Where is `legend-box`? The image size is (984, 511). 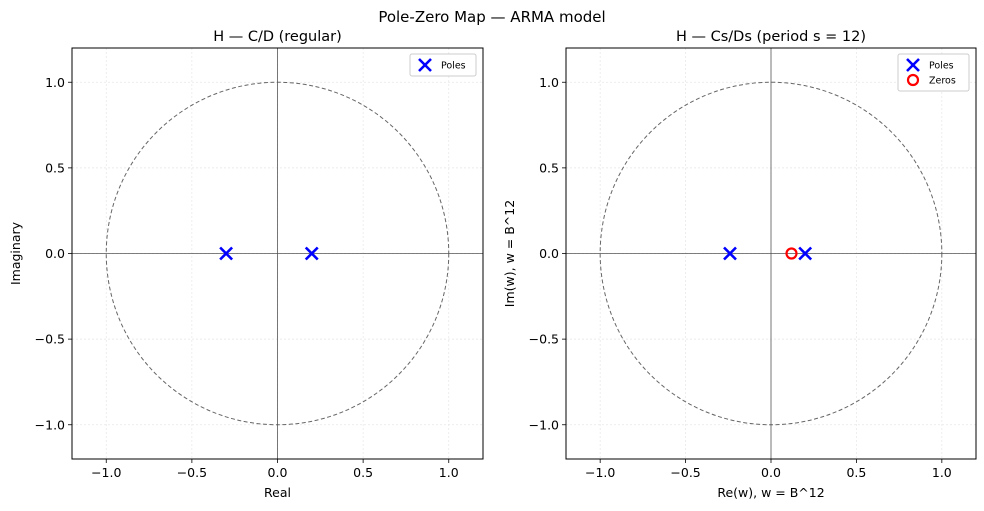
legend-box is located at coordinates (443, 65).